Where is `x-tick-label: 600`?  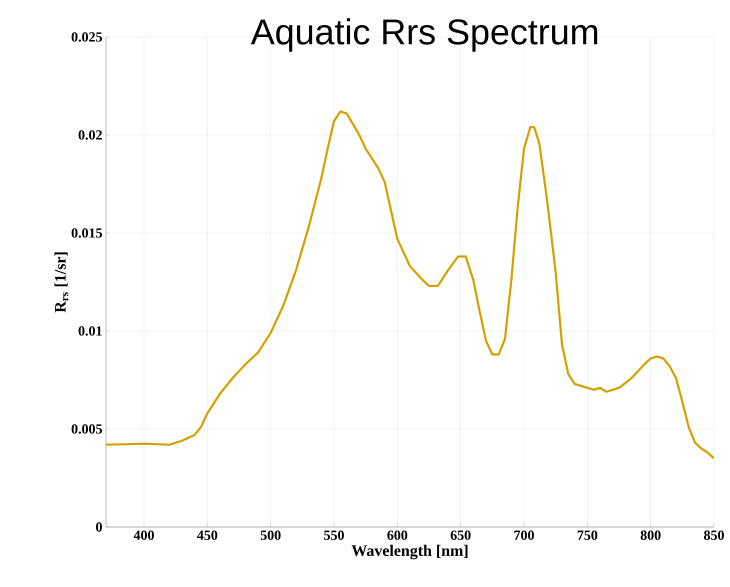
x-tick-label: 600 is located at coordinates (397, 535).